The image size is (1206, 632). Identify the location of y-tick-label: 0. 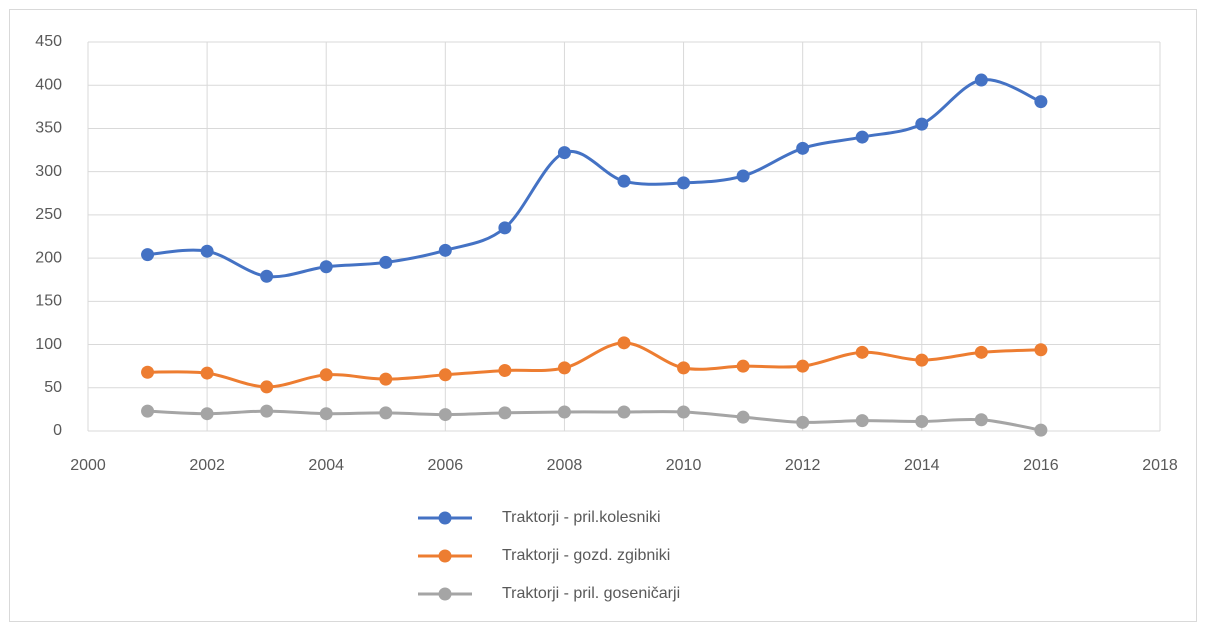
(57, 430).